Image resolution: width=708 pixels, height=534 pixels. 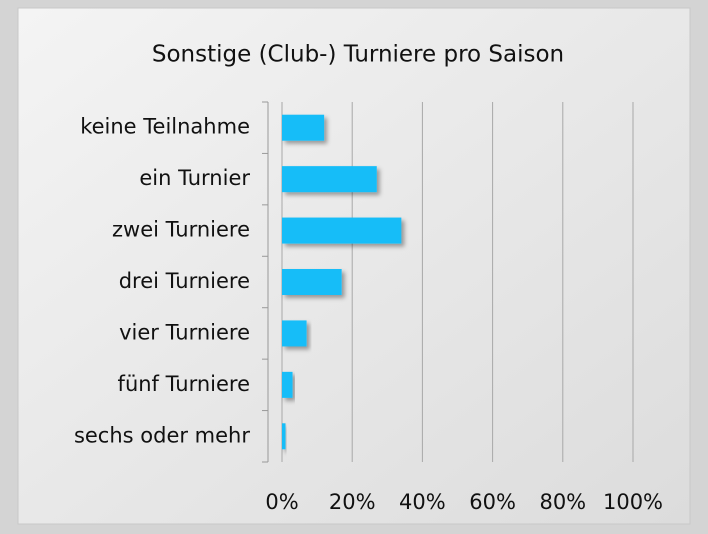 What do you see at coordinates (162, 435) in the screenshot?
I see `y-tick-label: sechs oder mehr` at bounding box center [162, 435].